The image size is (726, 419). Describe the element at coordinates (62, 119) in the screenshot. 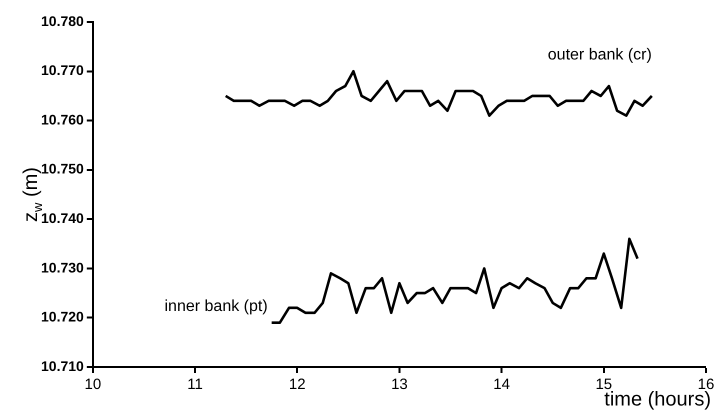

I see `y-tick-label: 10.760` at that location.